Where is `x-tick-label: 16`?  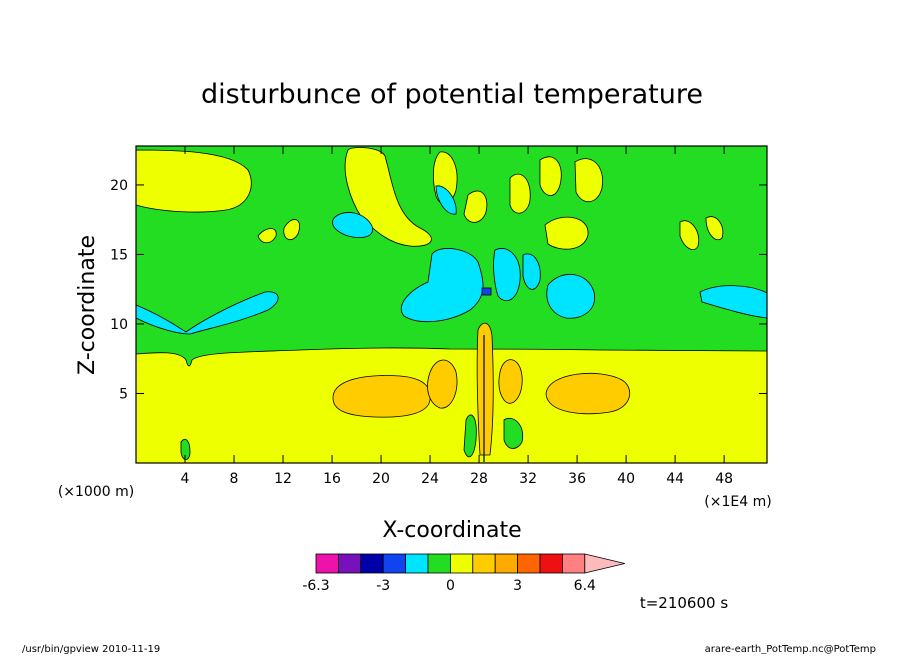 x-tick-label: 16 is located at coordinates (332, 479).